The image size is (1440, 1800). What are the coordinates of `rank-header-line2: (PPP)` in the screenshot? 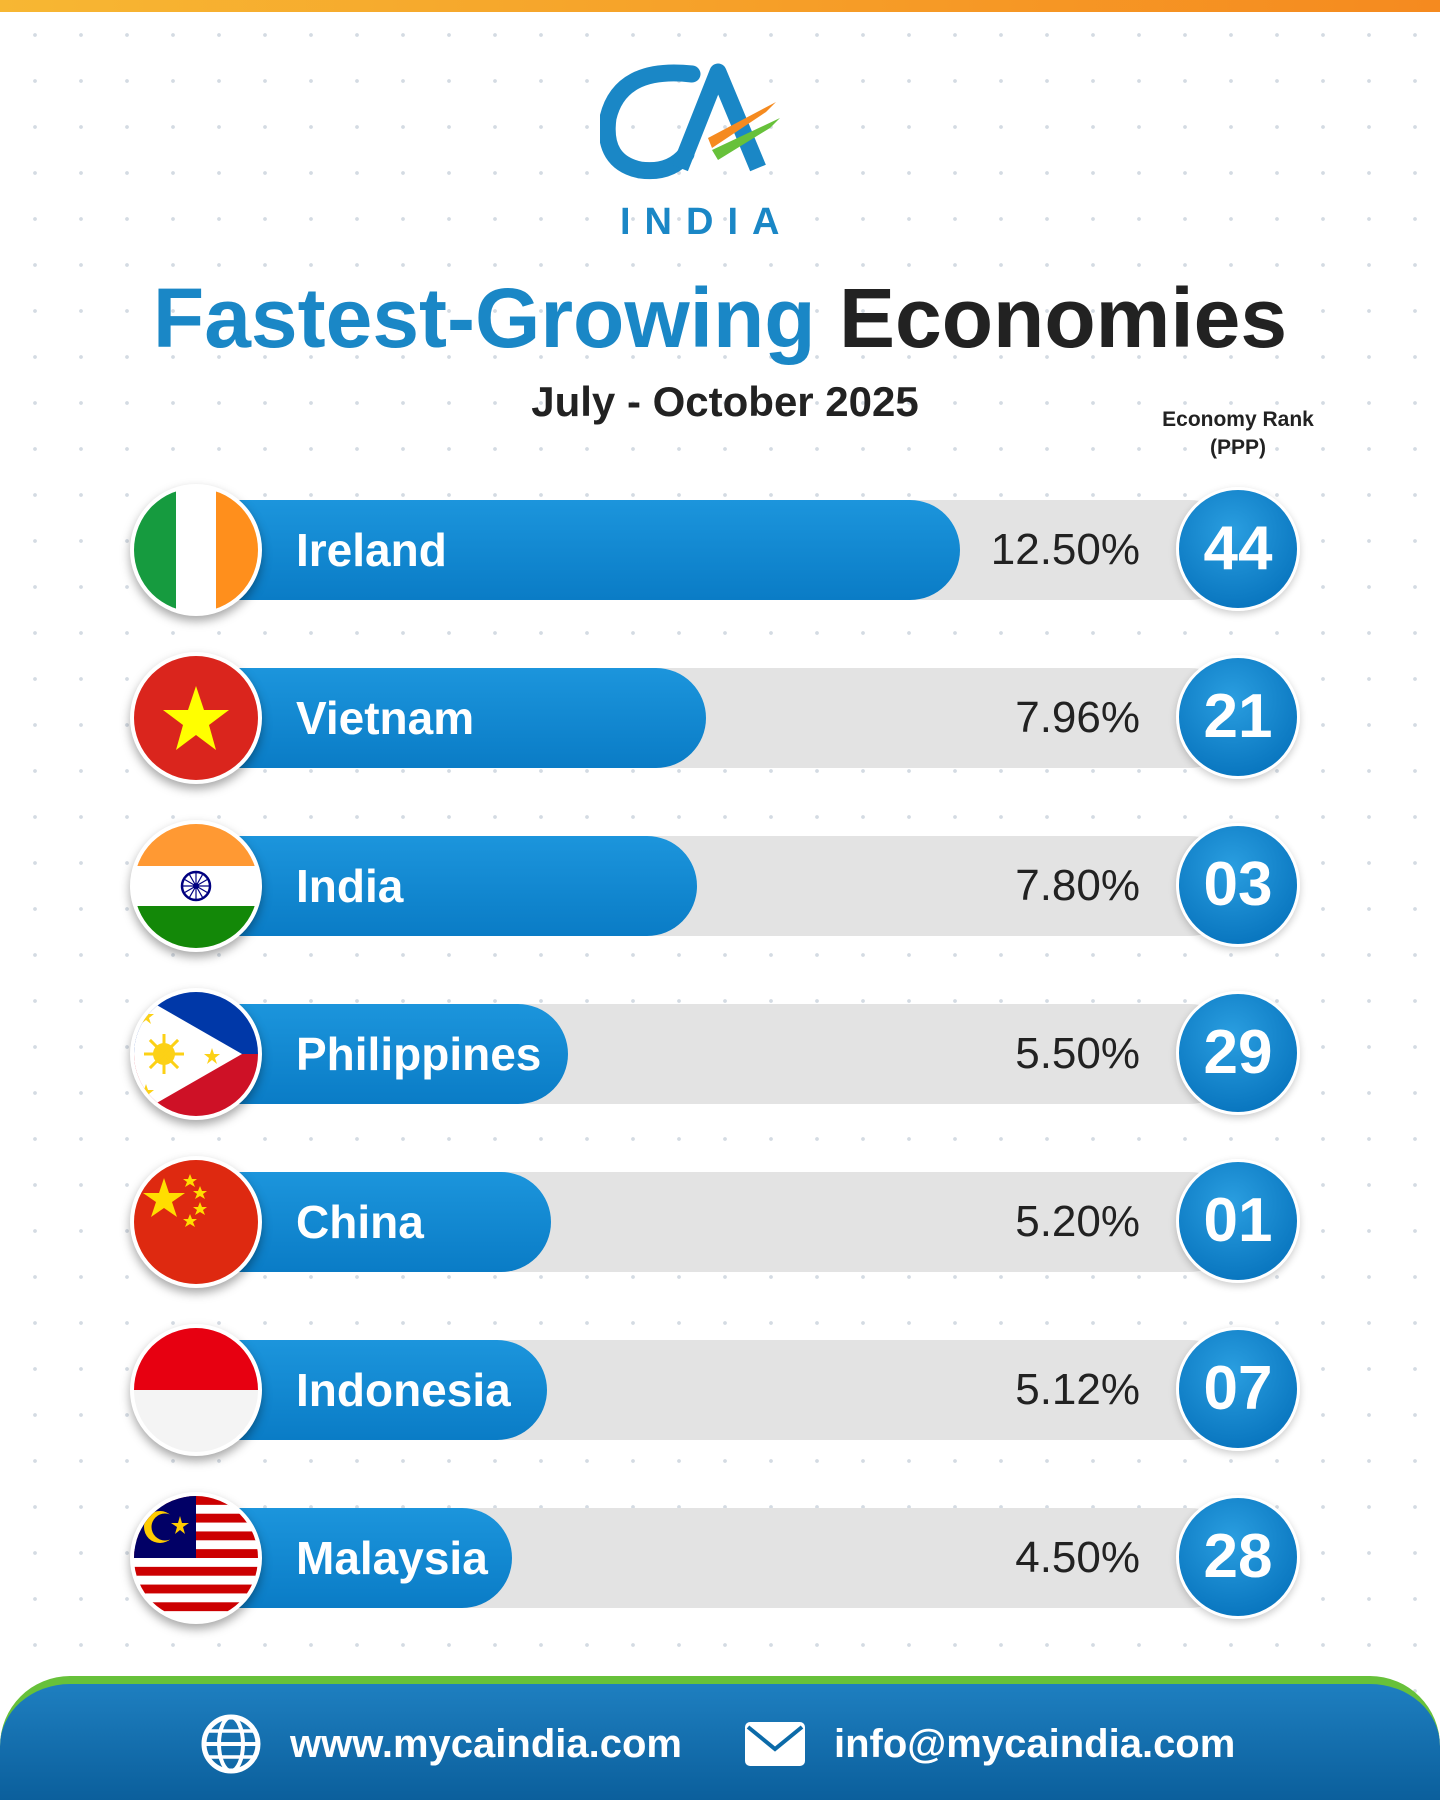 It's located at (1237, 447).